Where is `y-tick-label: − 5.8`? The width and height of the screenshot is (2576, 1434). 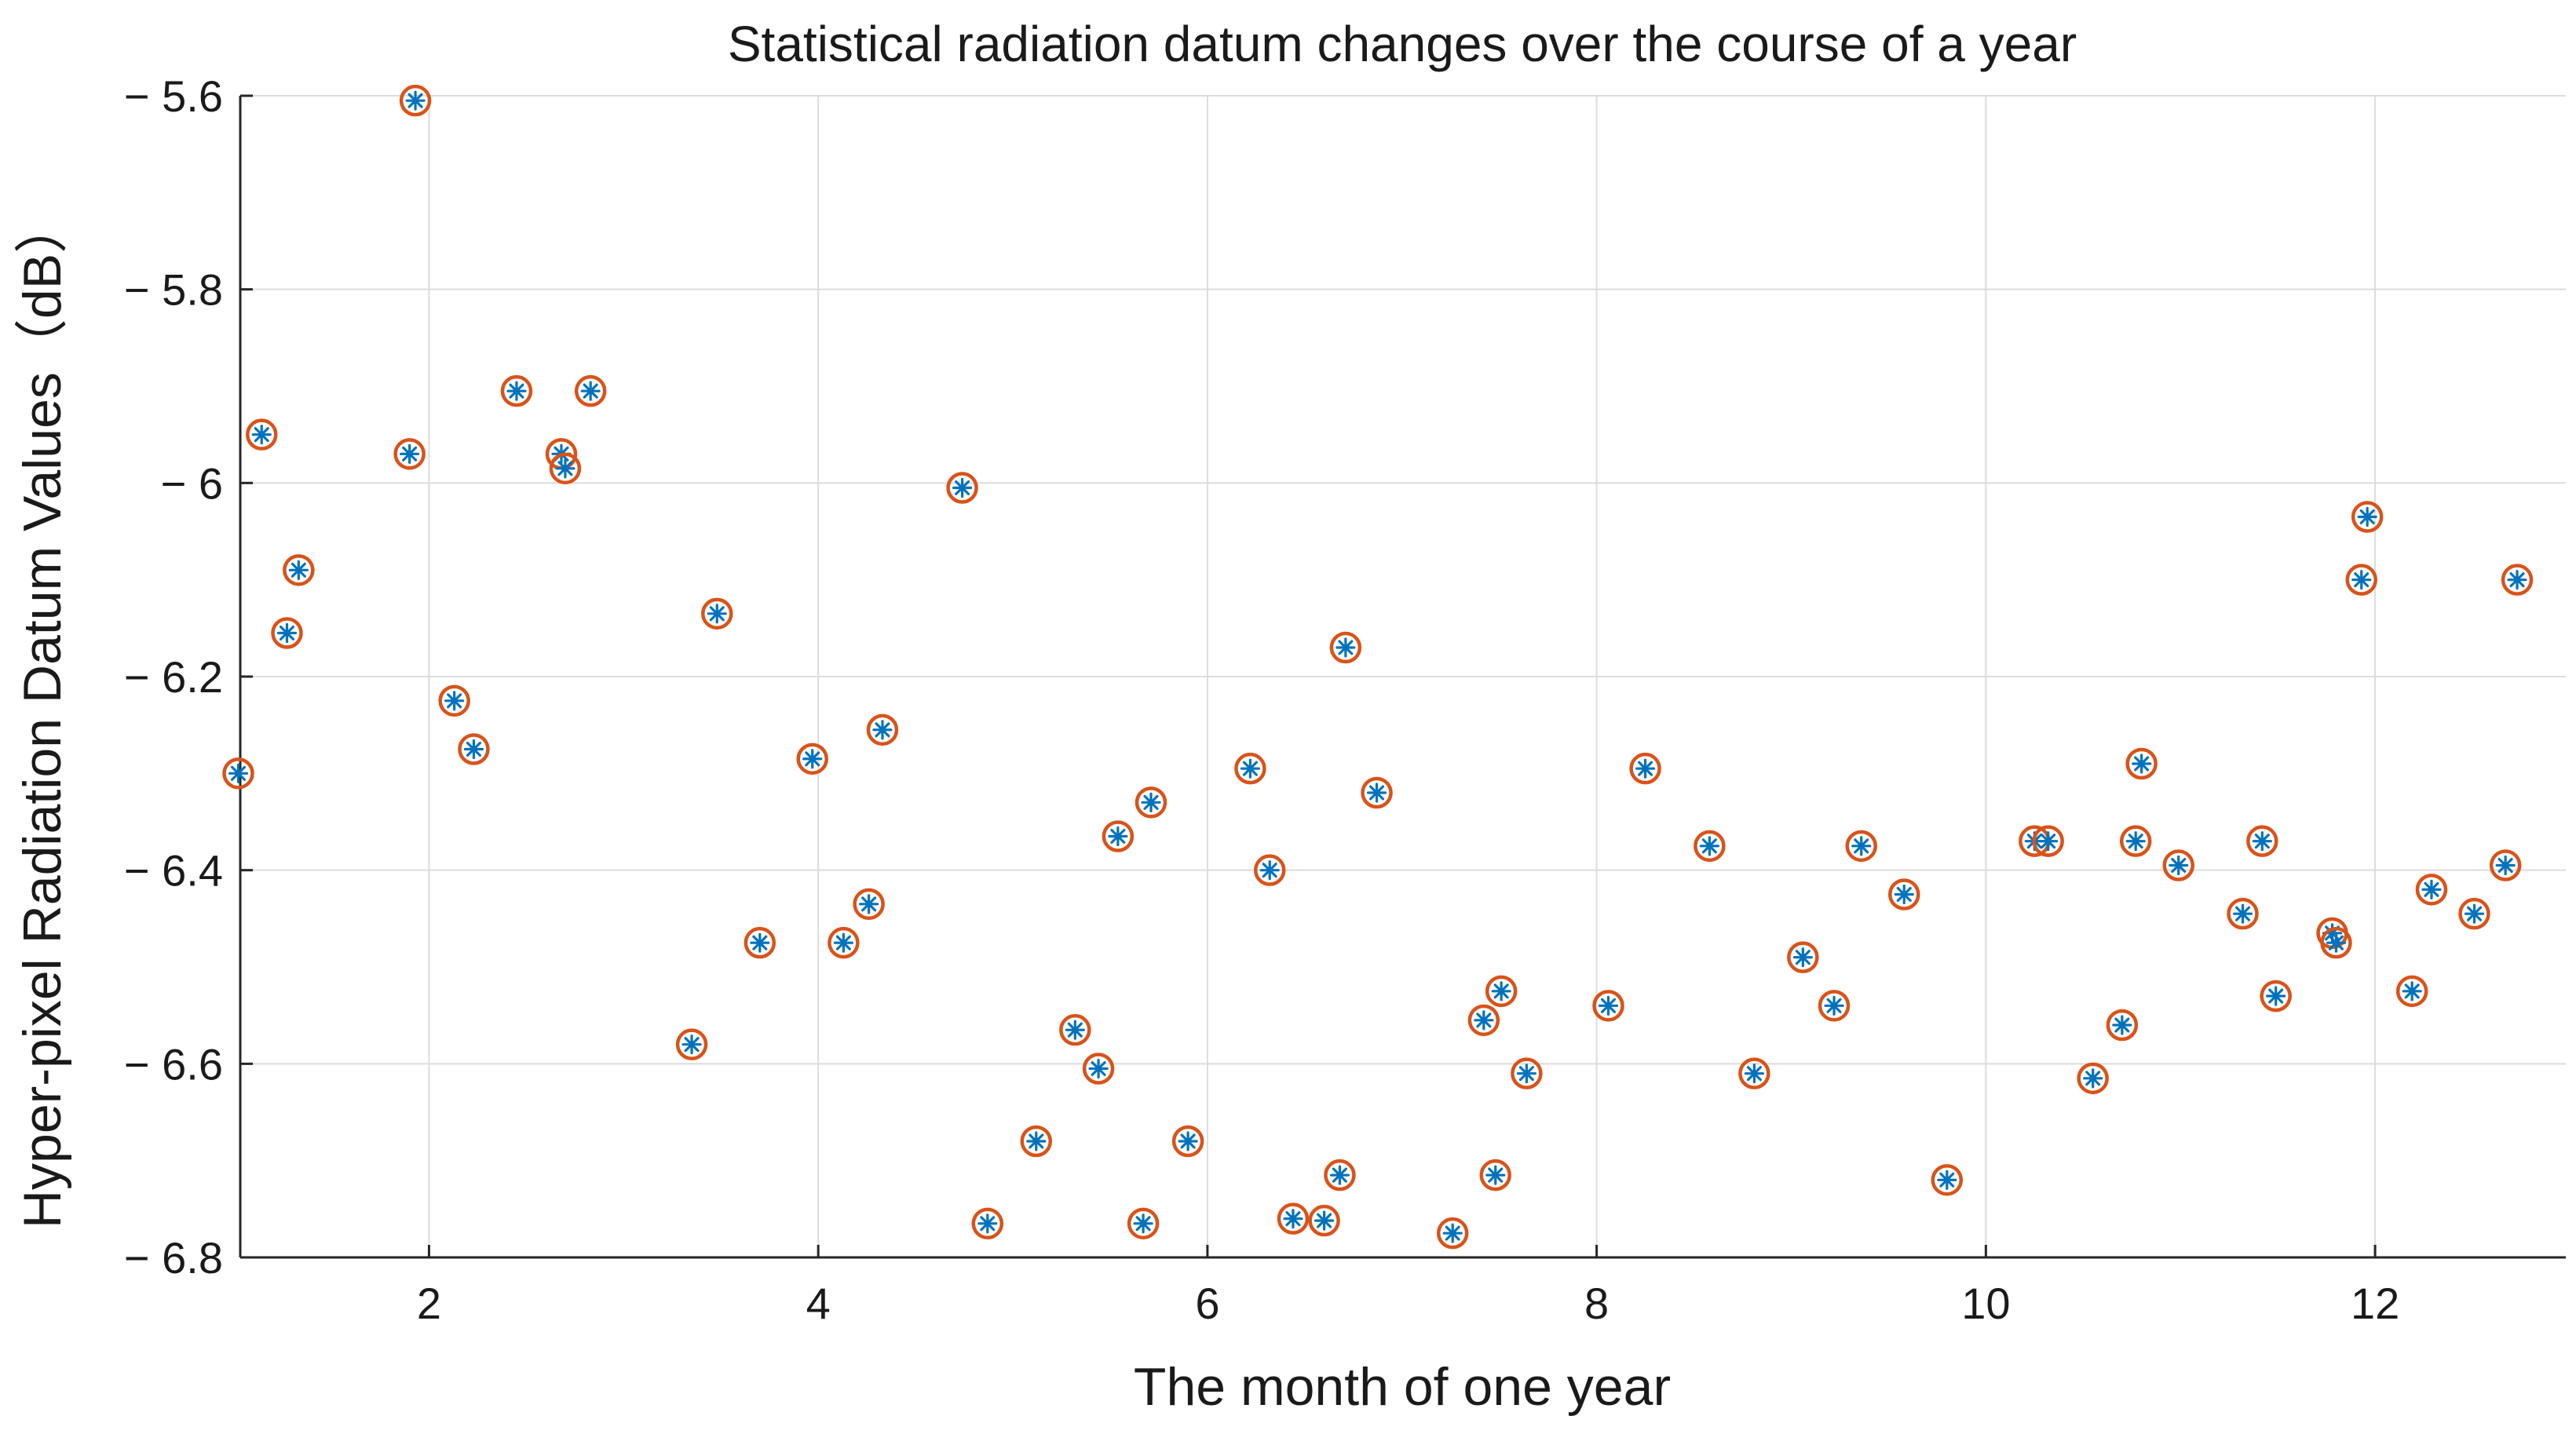
y-tick-label: − 5.8 is located at coordinates (173, 290).